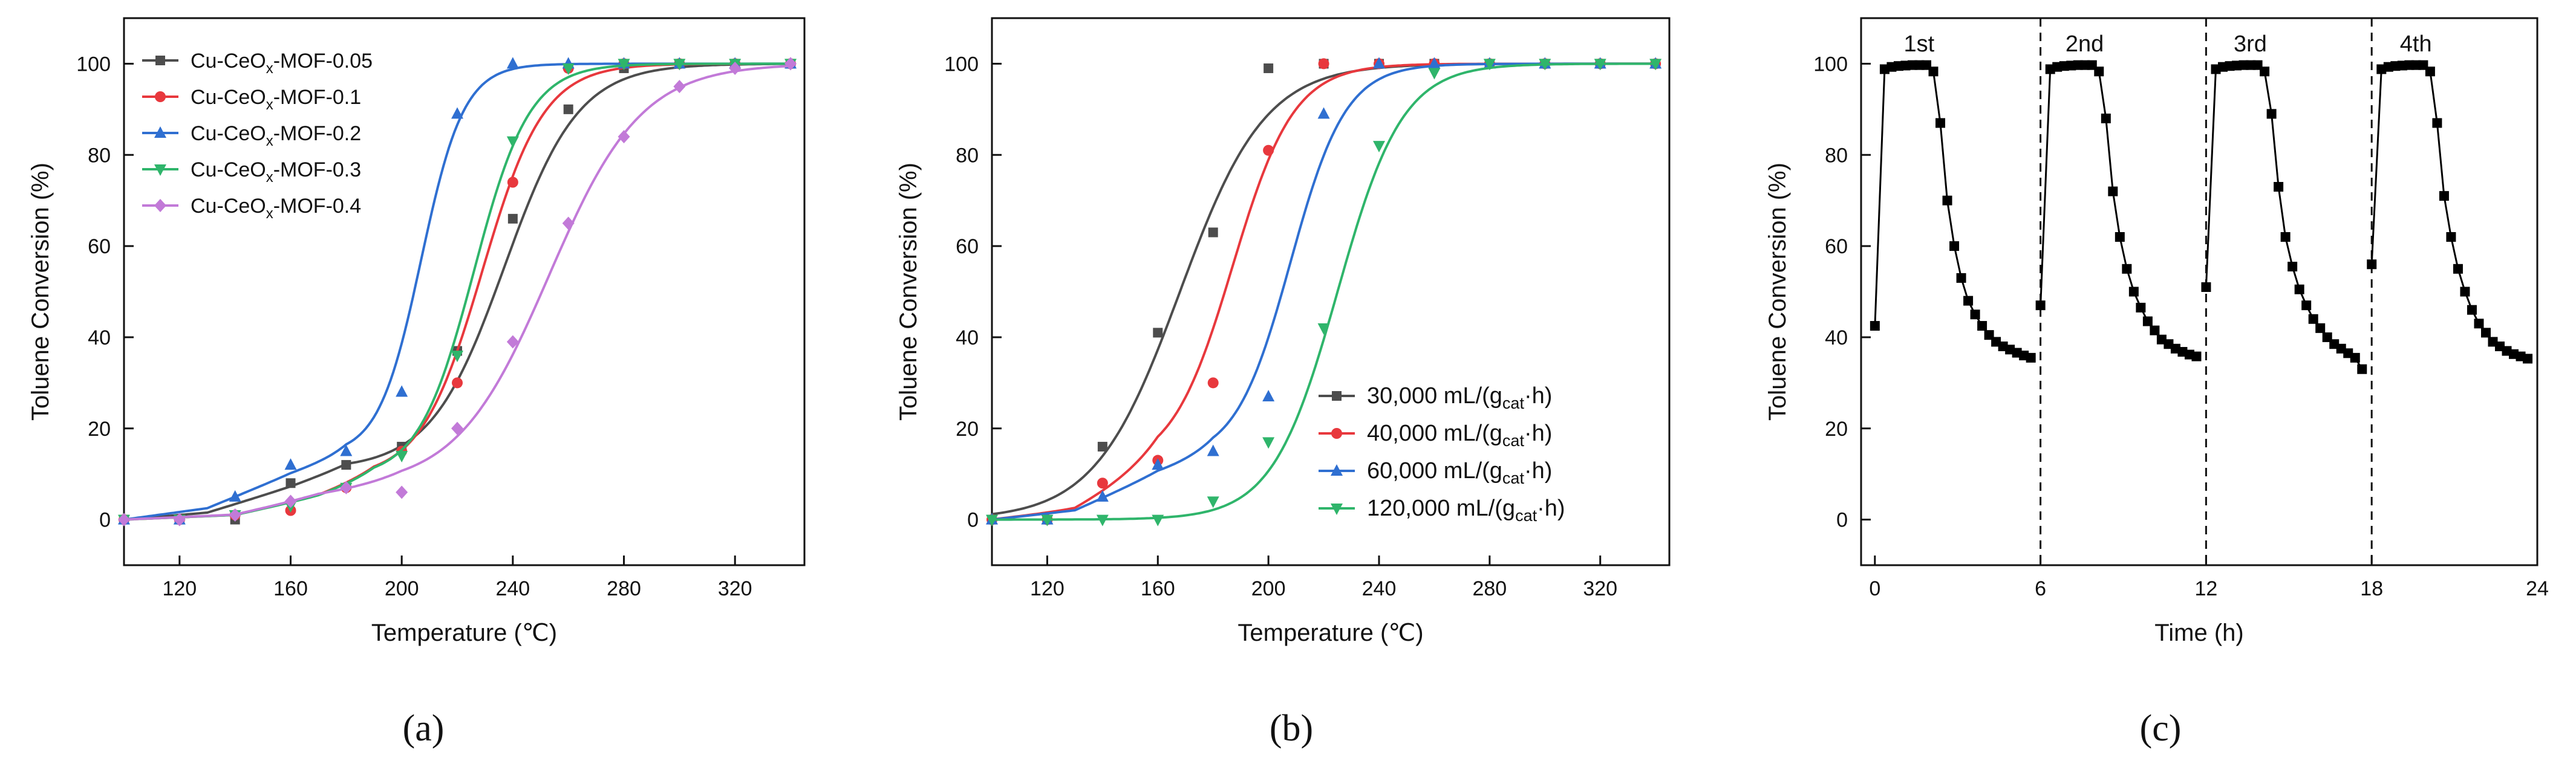  What do you see at coordinates (2205, 588) in the screenshot?
I see `x-tick-label: 12` at bounding box center [2205, 588].